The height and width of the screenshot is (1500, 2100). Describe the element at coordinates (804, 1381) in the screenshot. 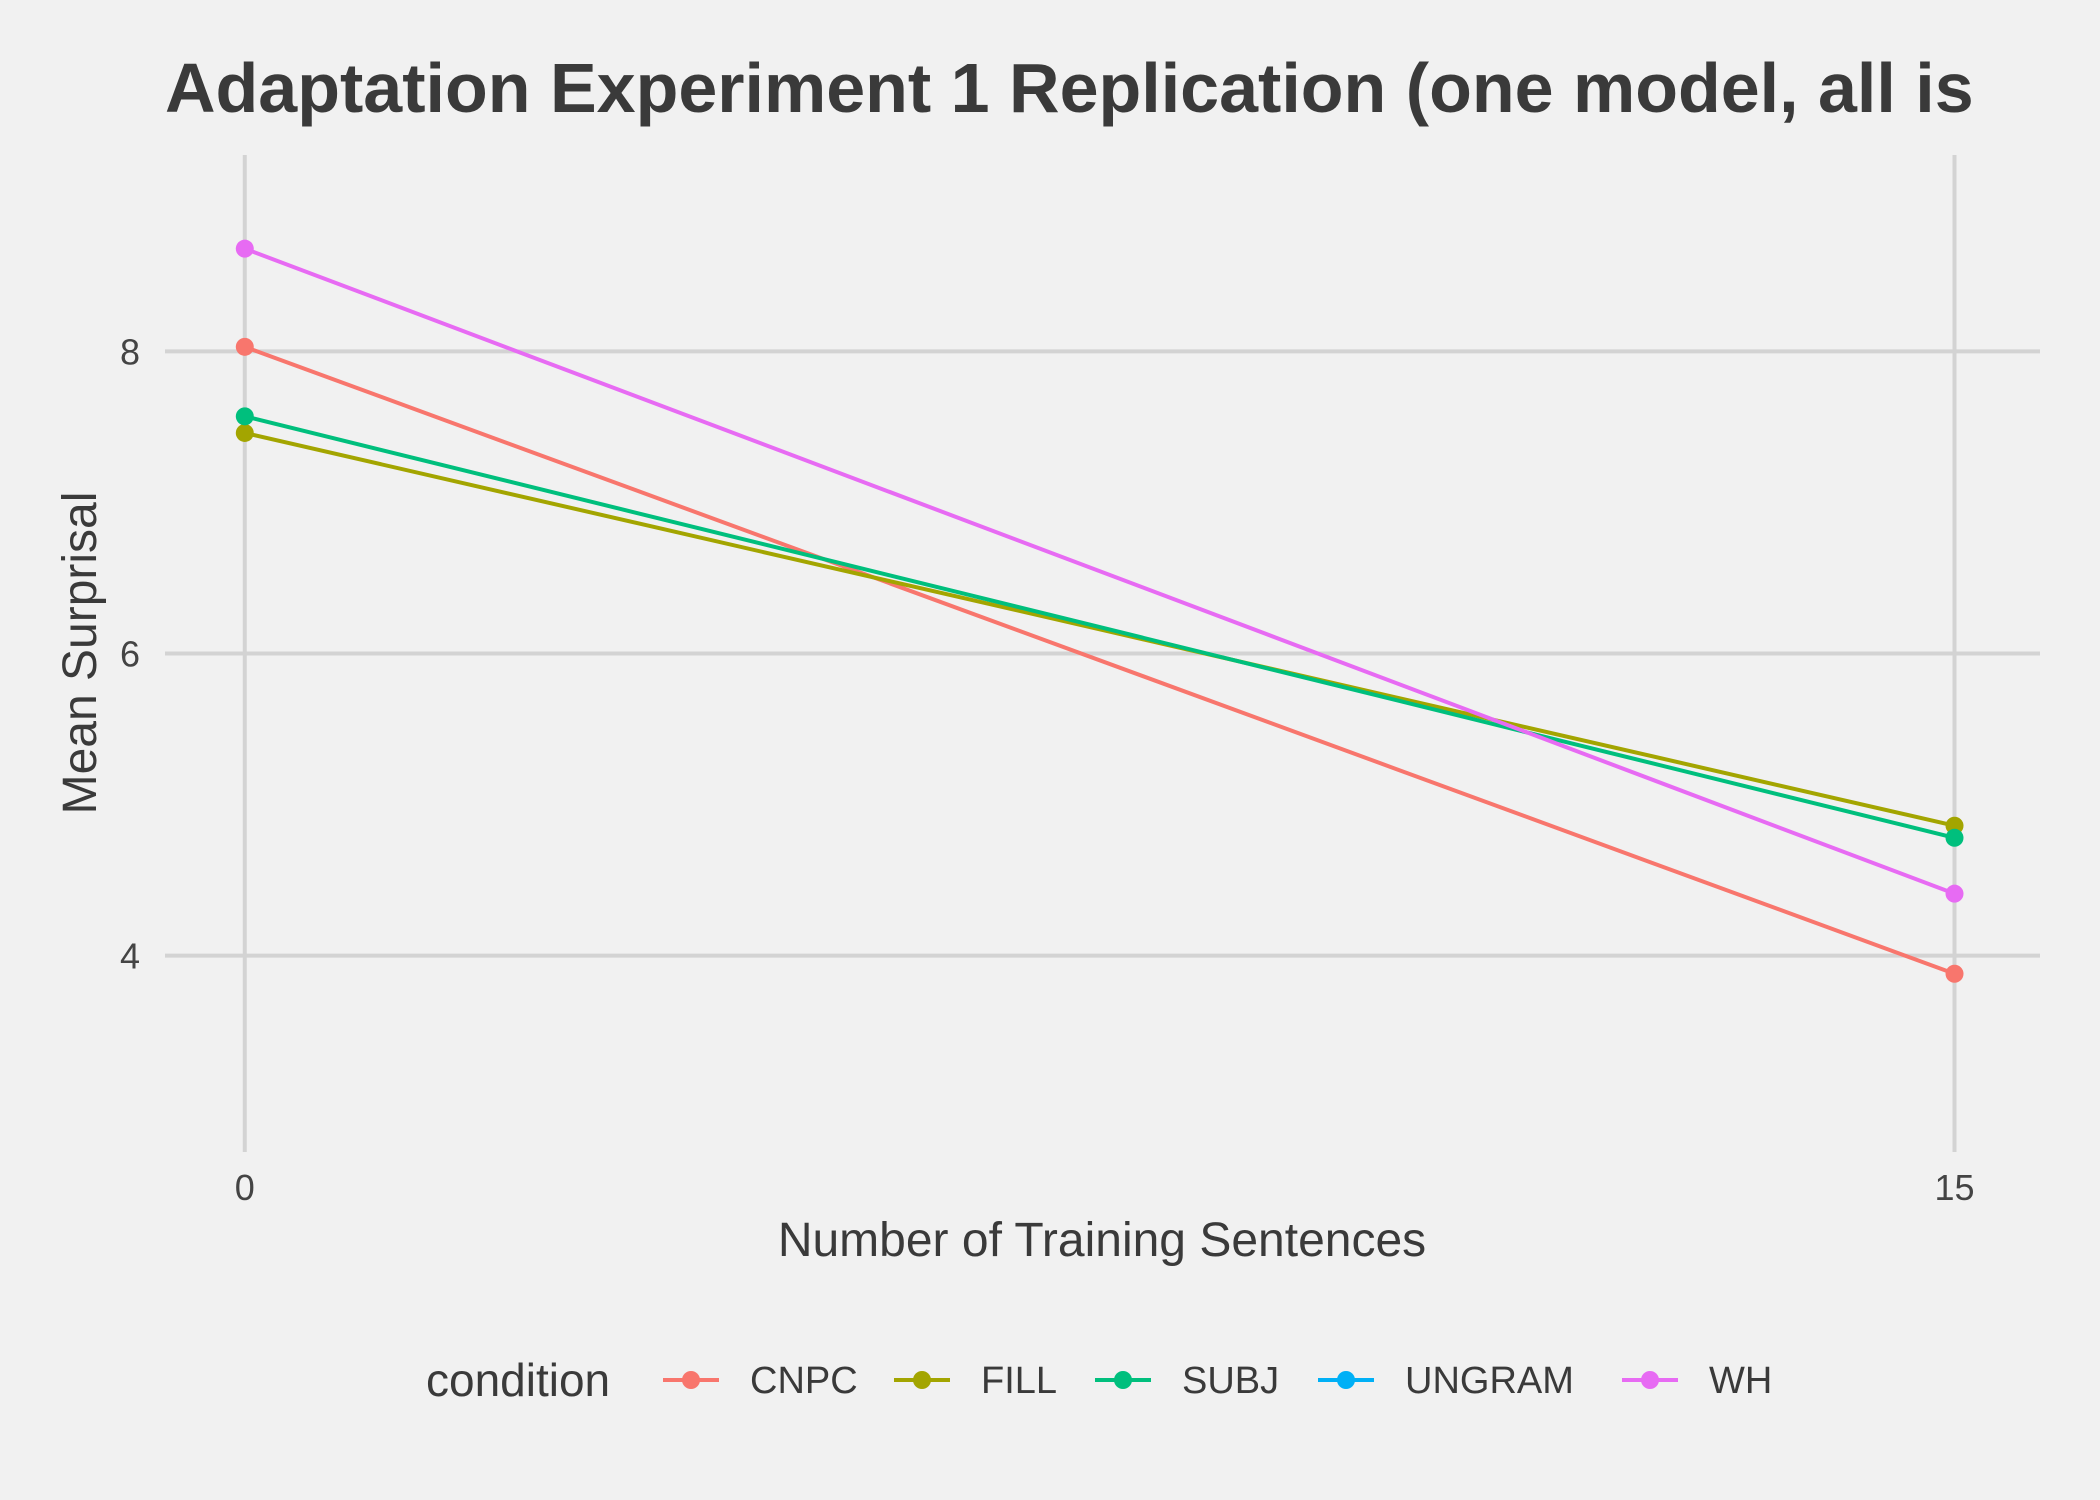

I see `legend-label: CNPC` at that location.